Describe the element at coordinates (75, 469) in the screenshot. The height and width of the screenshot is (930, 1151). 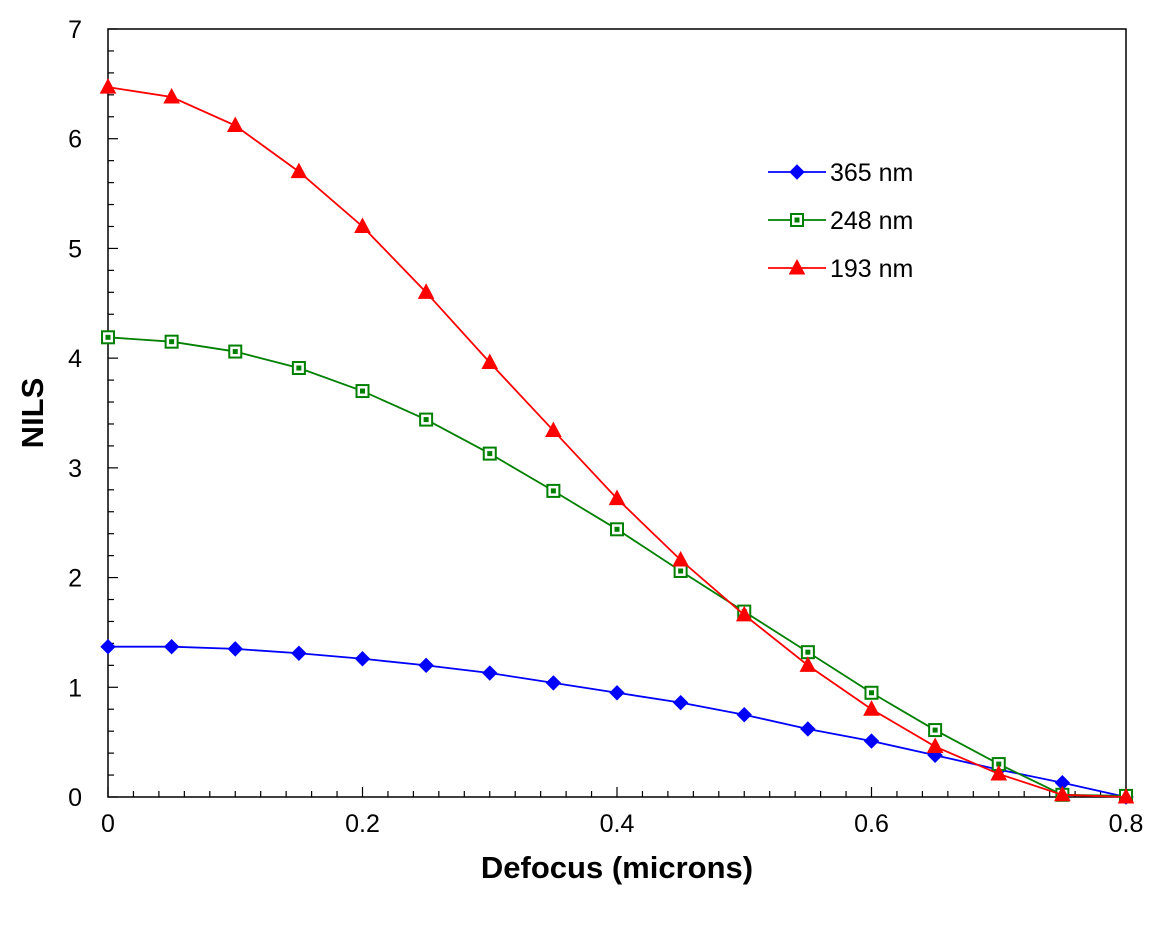
I see `y-tick-label: 3` at that location.